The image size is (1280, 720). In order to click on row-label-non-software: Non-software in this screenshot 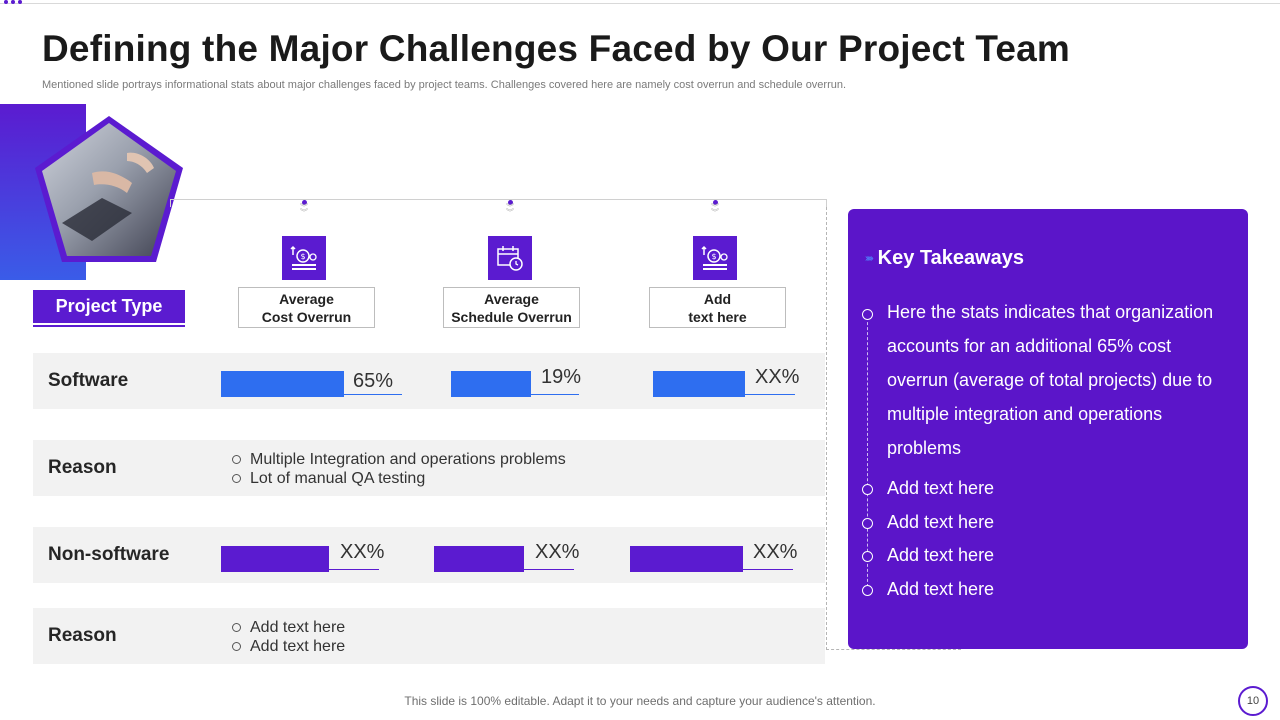, I will do `click(109, 554)`.